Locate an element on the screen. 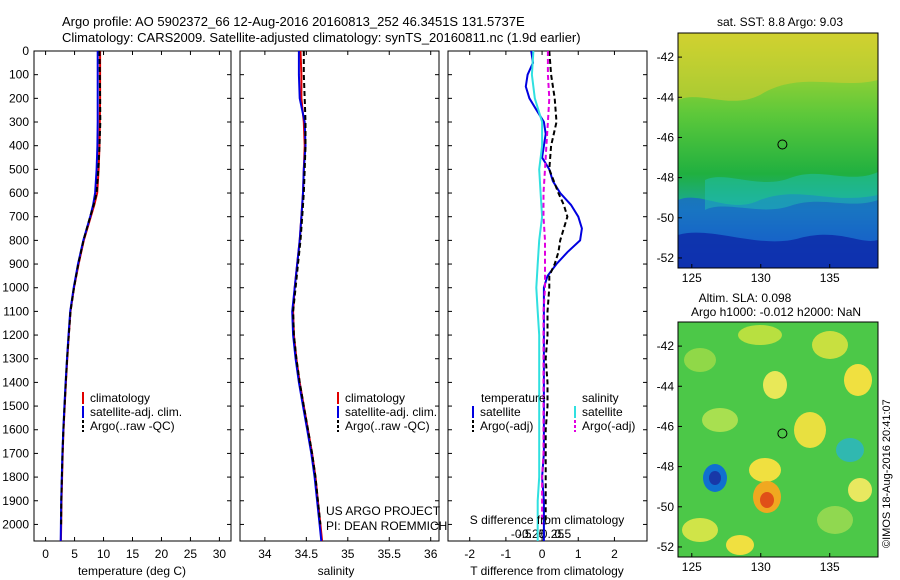 Image resolution: width=900 pixels, height=580 pixels. depth-tick-label: 1300 is located at coordinates (15, 359).